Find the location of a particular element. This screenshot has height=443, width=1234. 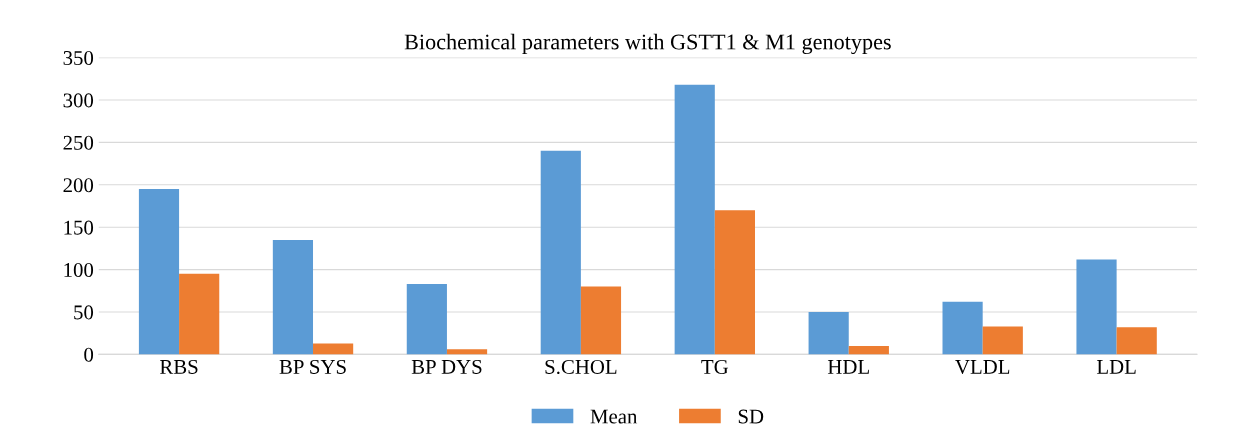

y-tick-label: 300 is located at coordinates (78, 100).